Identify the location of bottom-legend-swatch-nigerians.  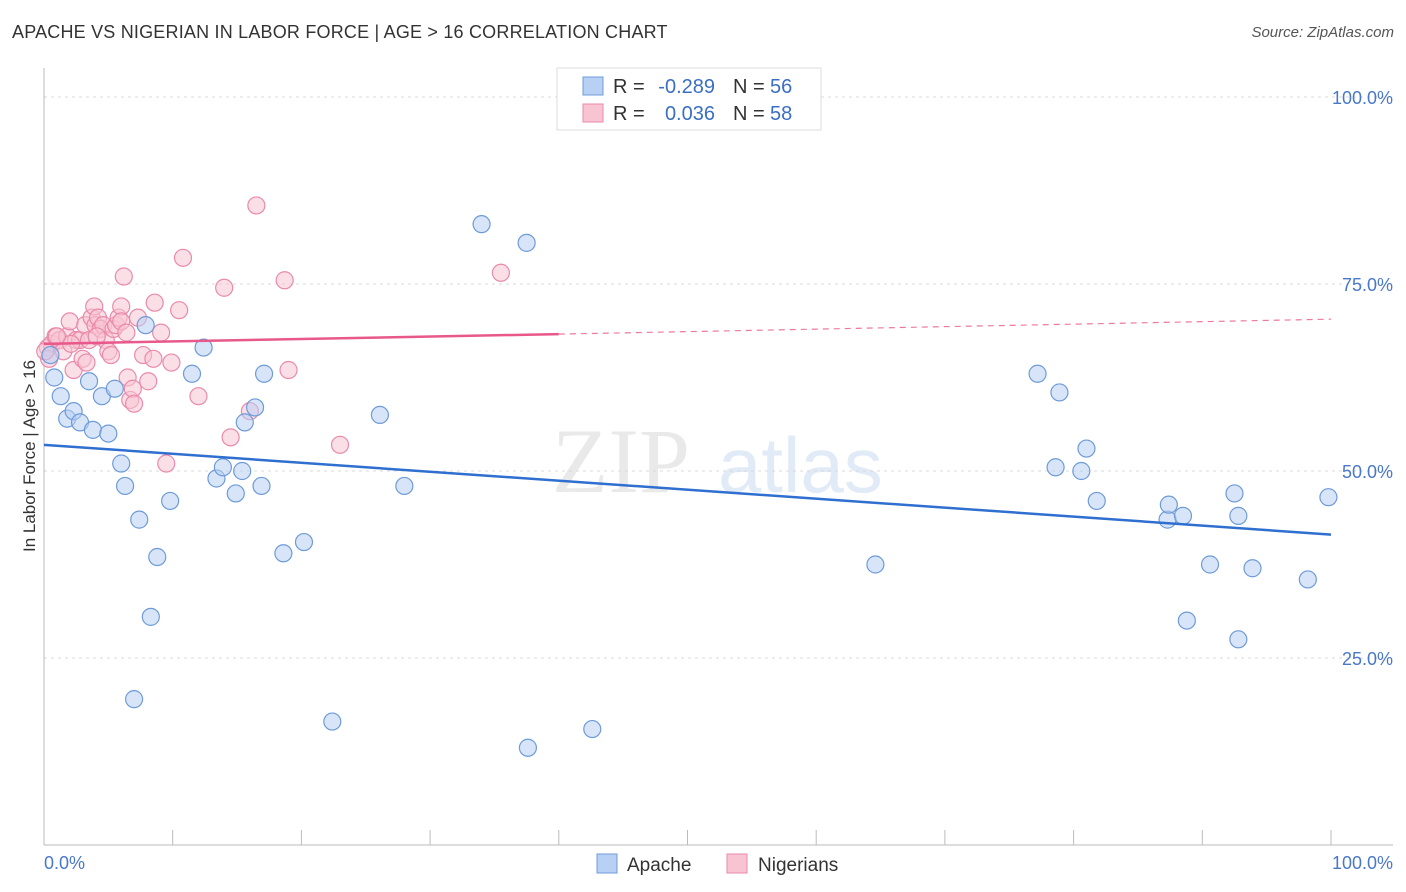
(737, 863).